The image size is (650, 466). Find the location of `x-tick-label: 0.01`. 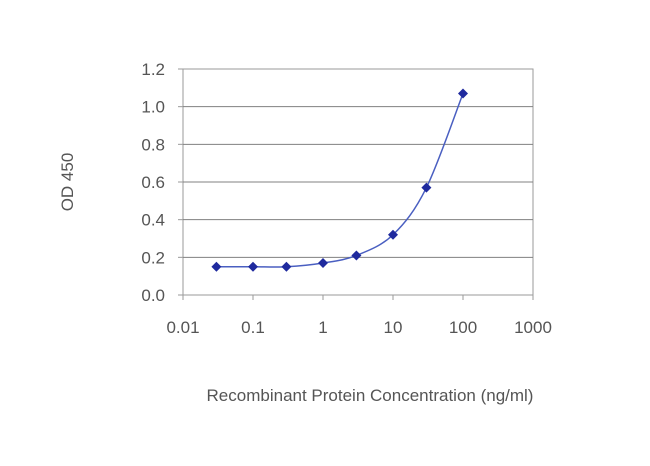

x-tick-label: 0.01 is located at coordinates (182, 327).